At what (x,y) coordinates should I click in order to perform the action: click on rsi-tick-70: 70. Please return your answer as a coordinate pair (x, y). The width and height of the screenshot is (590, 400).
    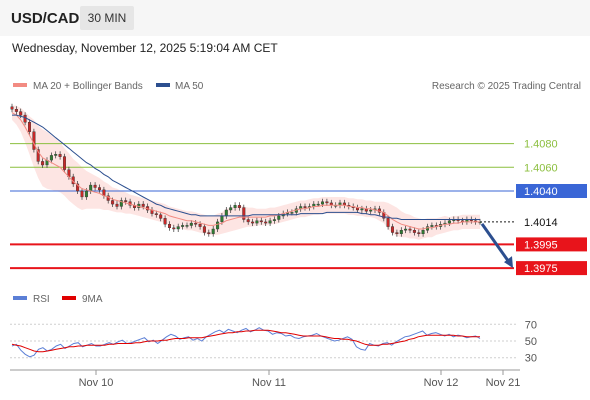
    Looking at the image, I should click on (531, 325).